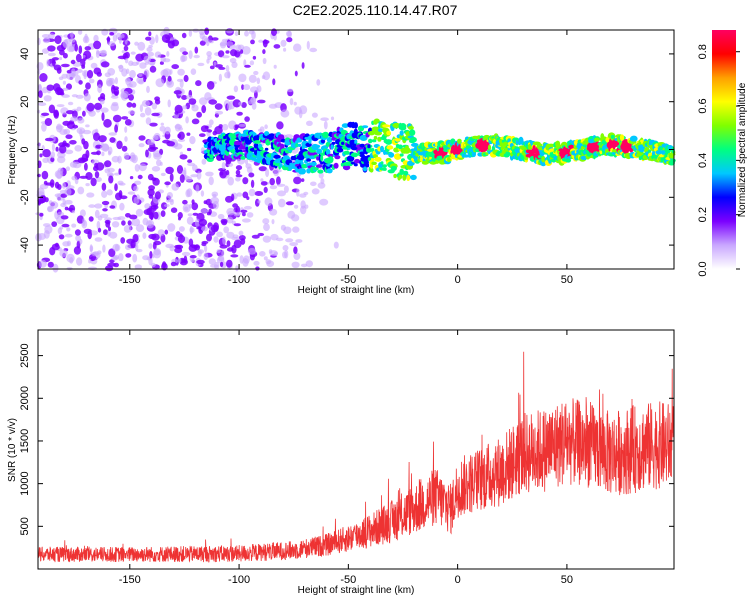 This screenshot has width=750, height=600. What do you see at coordinates (703, 214) in the screenshot?
I see `colorbar-tick-label: 0.2` at bounding box center [703, 214].